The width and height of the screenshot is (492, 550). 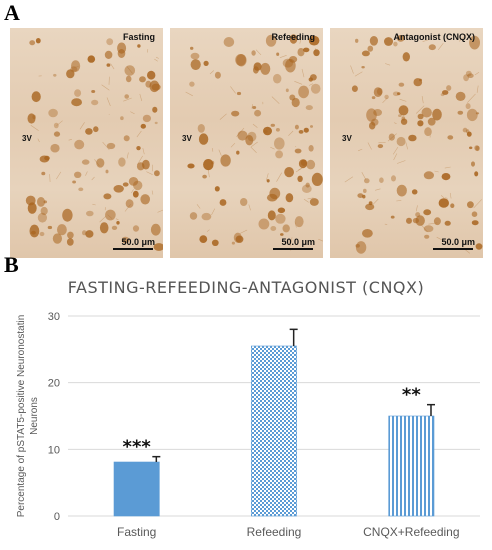 I want to click on micrograph-label: Fasting, so click(x=138, y=37).